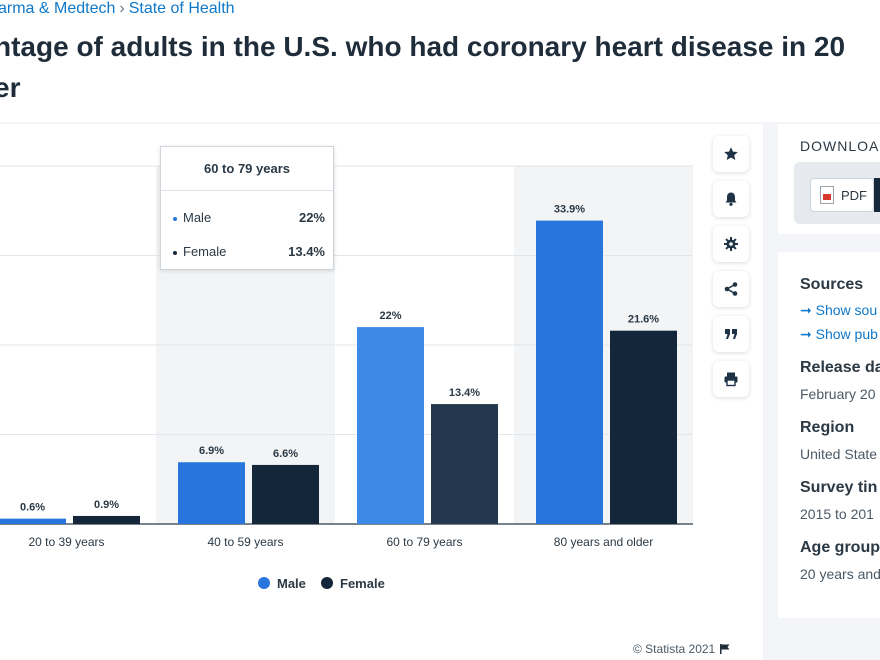 This screenshot has width=880, height=660. I want to click on survey-time-value: 2015 to 201, so click(837, 514).